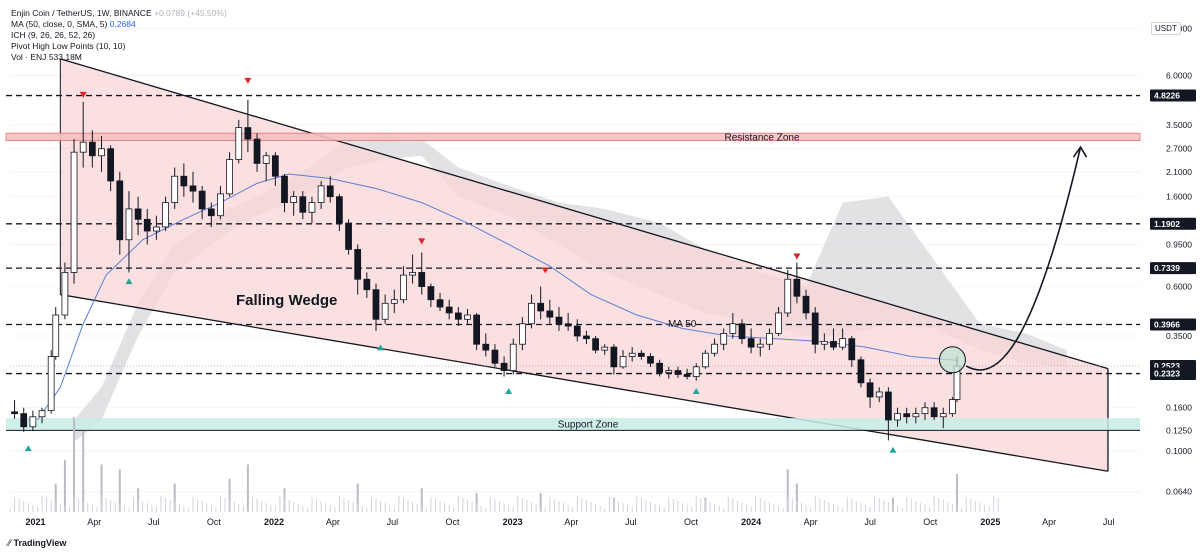 This screenshot has height=555, width=1200. What do you see at coordinates (930, 522) in the screenshot?
I see `time-axis-tick: Oct` at bounding box center [930, 522].